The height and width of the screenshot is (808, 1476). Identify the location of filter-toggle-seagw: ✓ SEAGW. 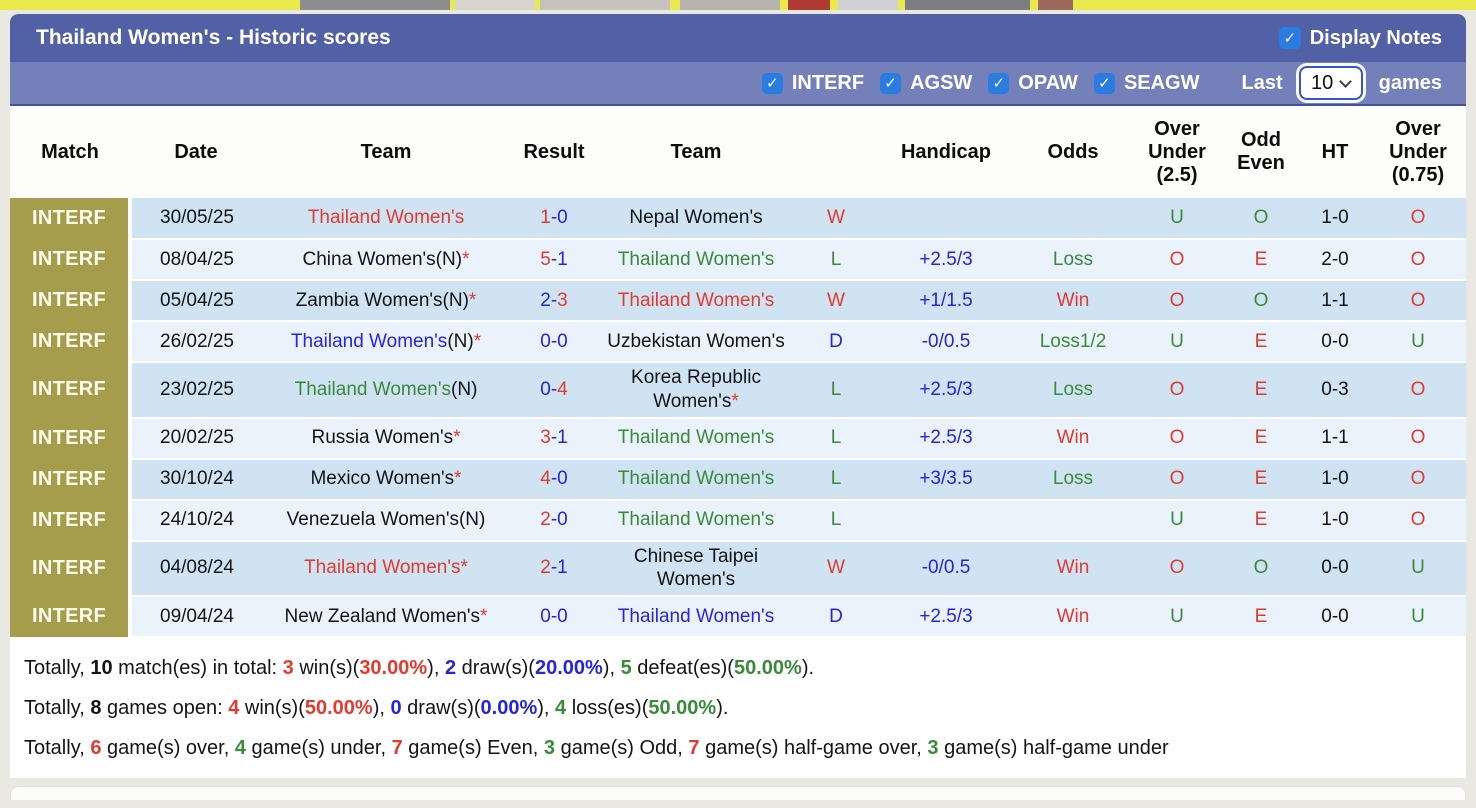
(1146, 83).